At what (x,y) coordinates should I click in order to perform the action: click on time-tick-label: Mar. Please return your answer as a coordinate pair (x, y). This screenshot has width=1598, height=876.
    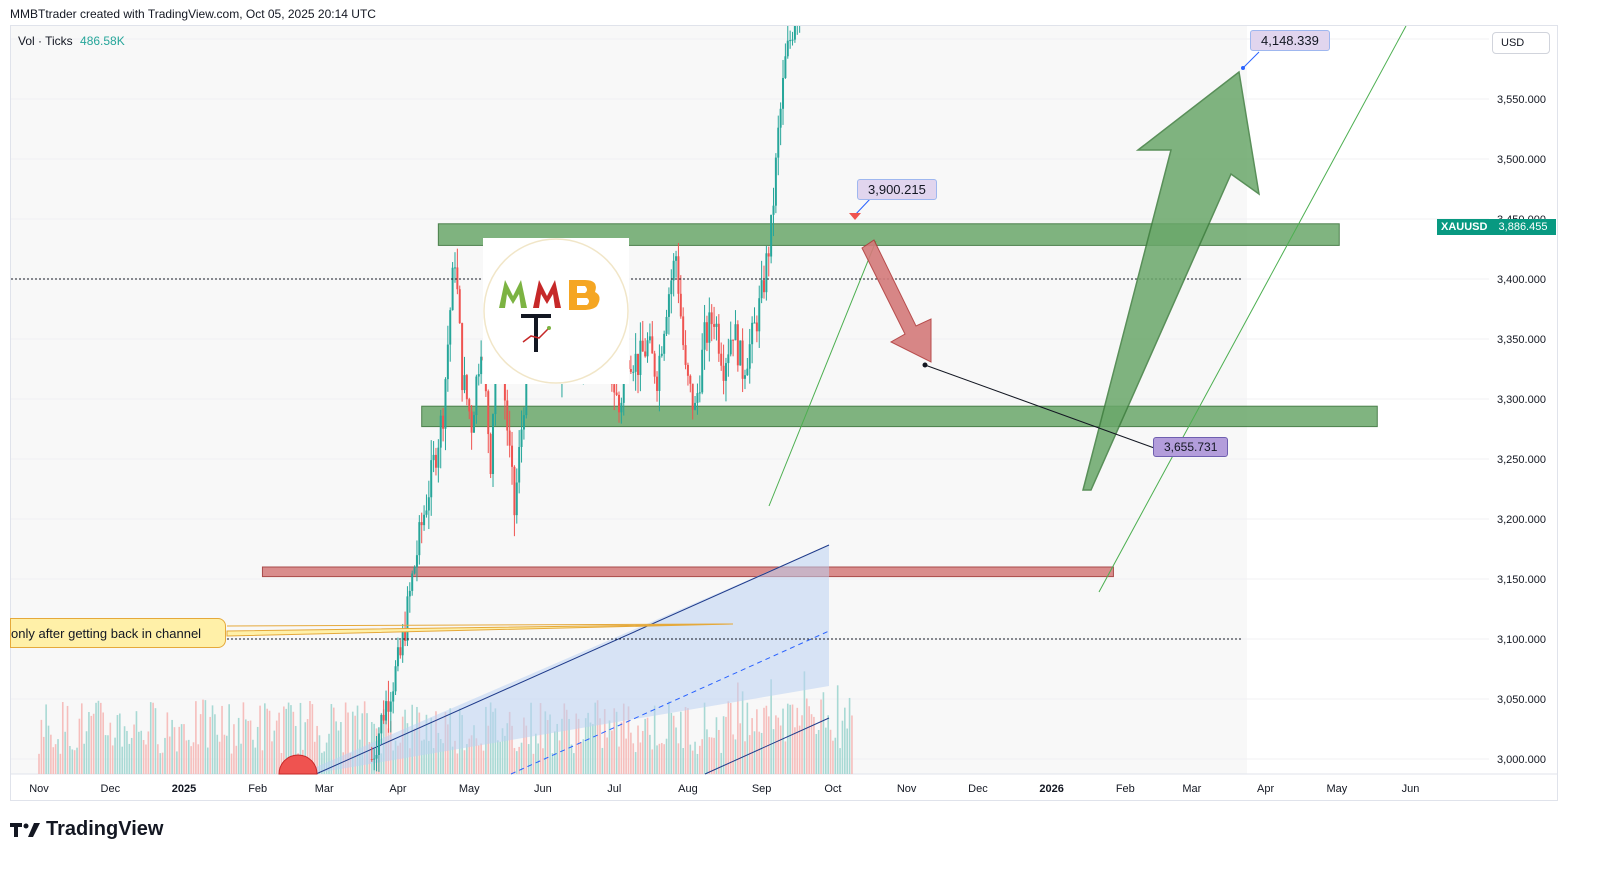
    Looking at the image, I should click on (324, 789).